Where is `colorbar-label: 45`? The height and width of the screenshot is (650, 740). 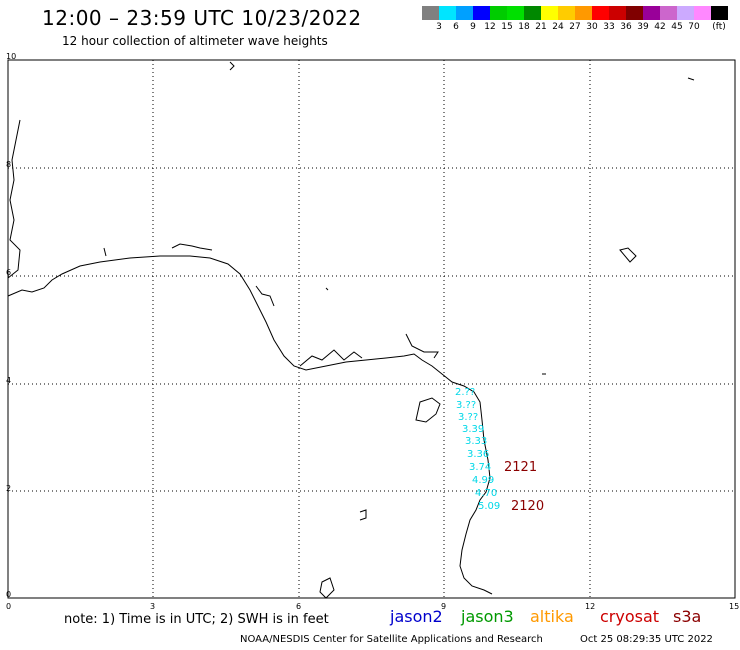
colorbar-label: 45 is located at coordinates (677, 27).